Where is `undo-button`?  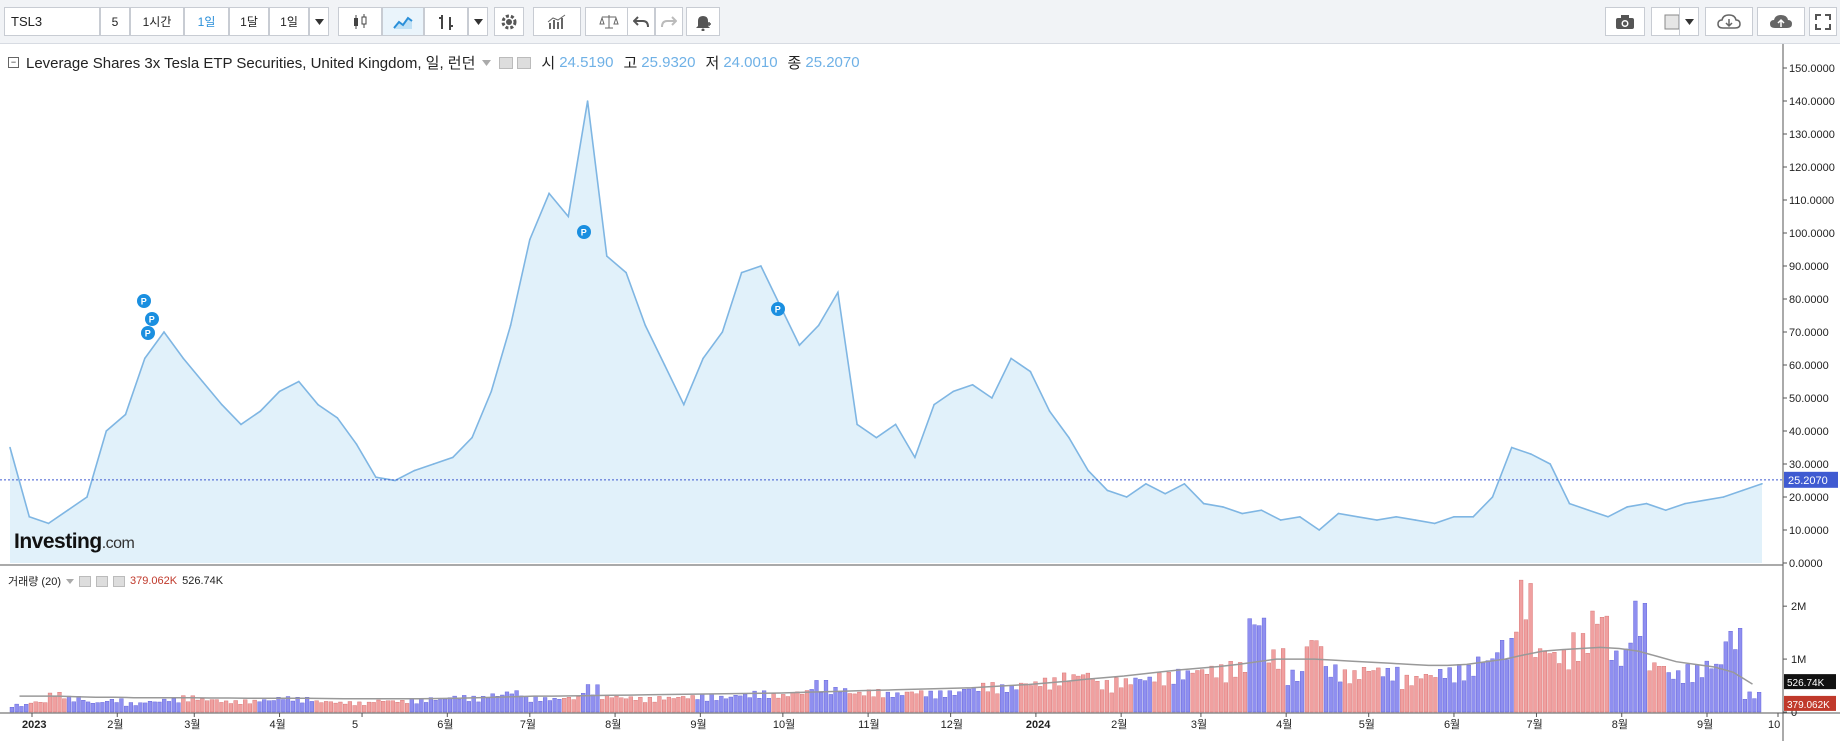 undo-button is located at coordinates (641, 21).